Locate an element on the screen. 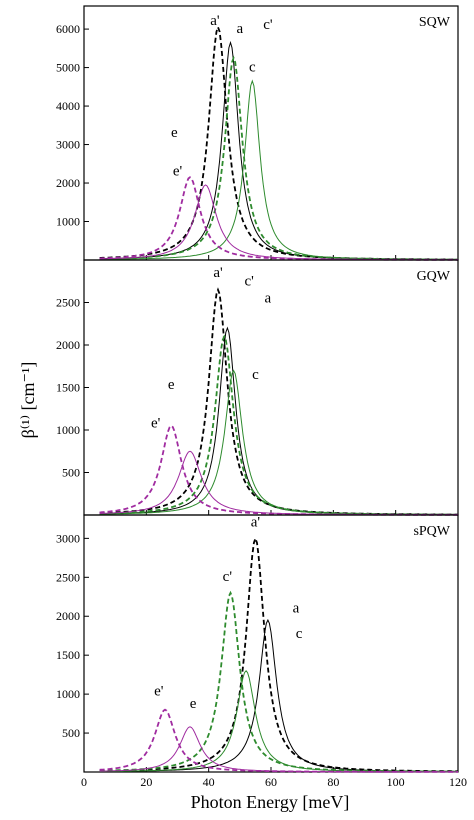 Image resolution: width=474 pixels, height=820 pixels. curve-annotation-gqw: c is located at coordinates (255, 375).